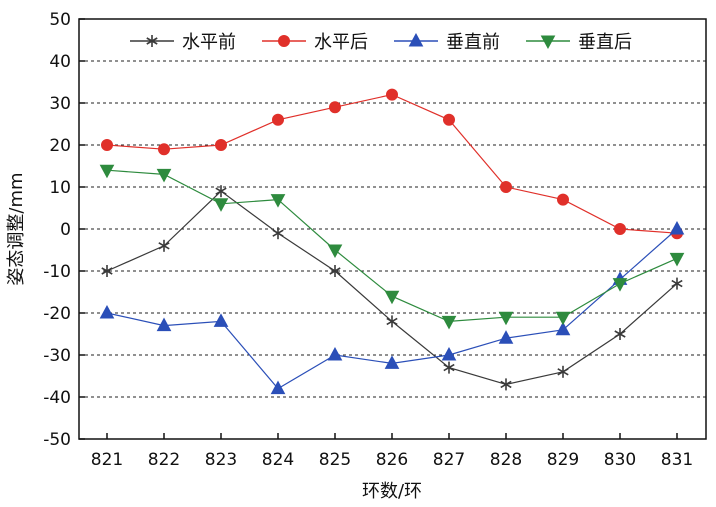  Describe the element at coordinates (381, 42) in the screenshot. I see `legend: 水平前 水平后 垂直前 垂直后` at that location.